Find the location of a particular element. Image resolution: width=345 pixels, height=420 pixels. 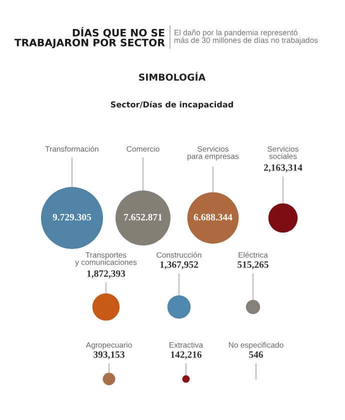

data-label: 7.652.871 is located at coordinates (143, 217).